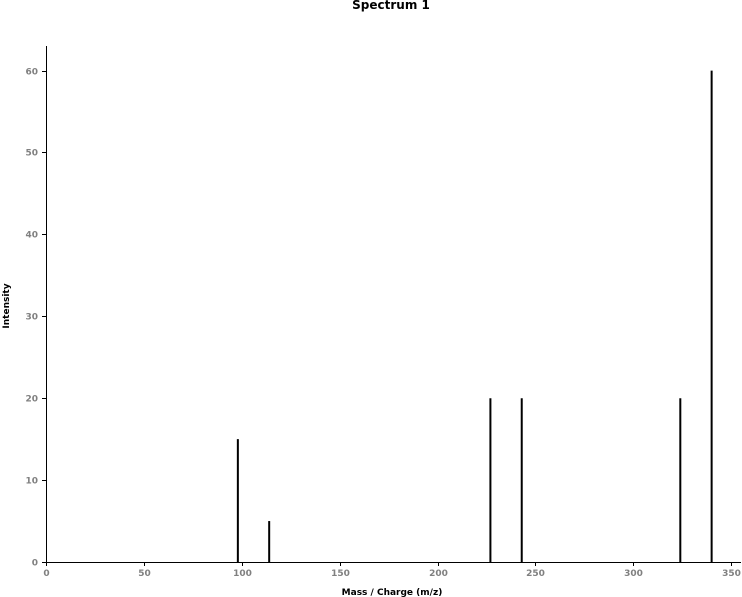  What do you see at coordinates (340, 574) in the screenshot?
I see `x-tick-label: 150` at bounding box center [340, 574].